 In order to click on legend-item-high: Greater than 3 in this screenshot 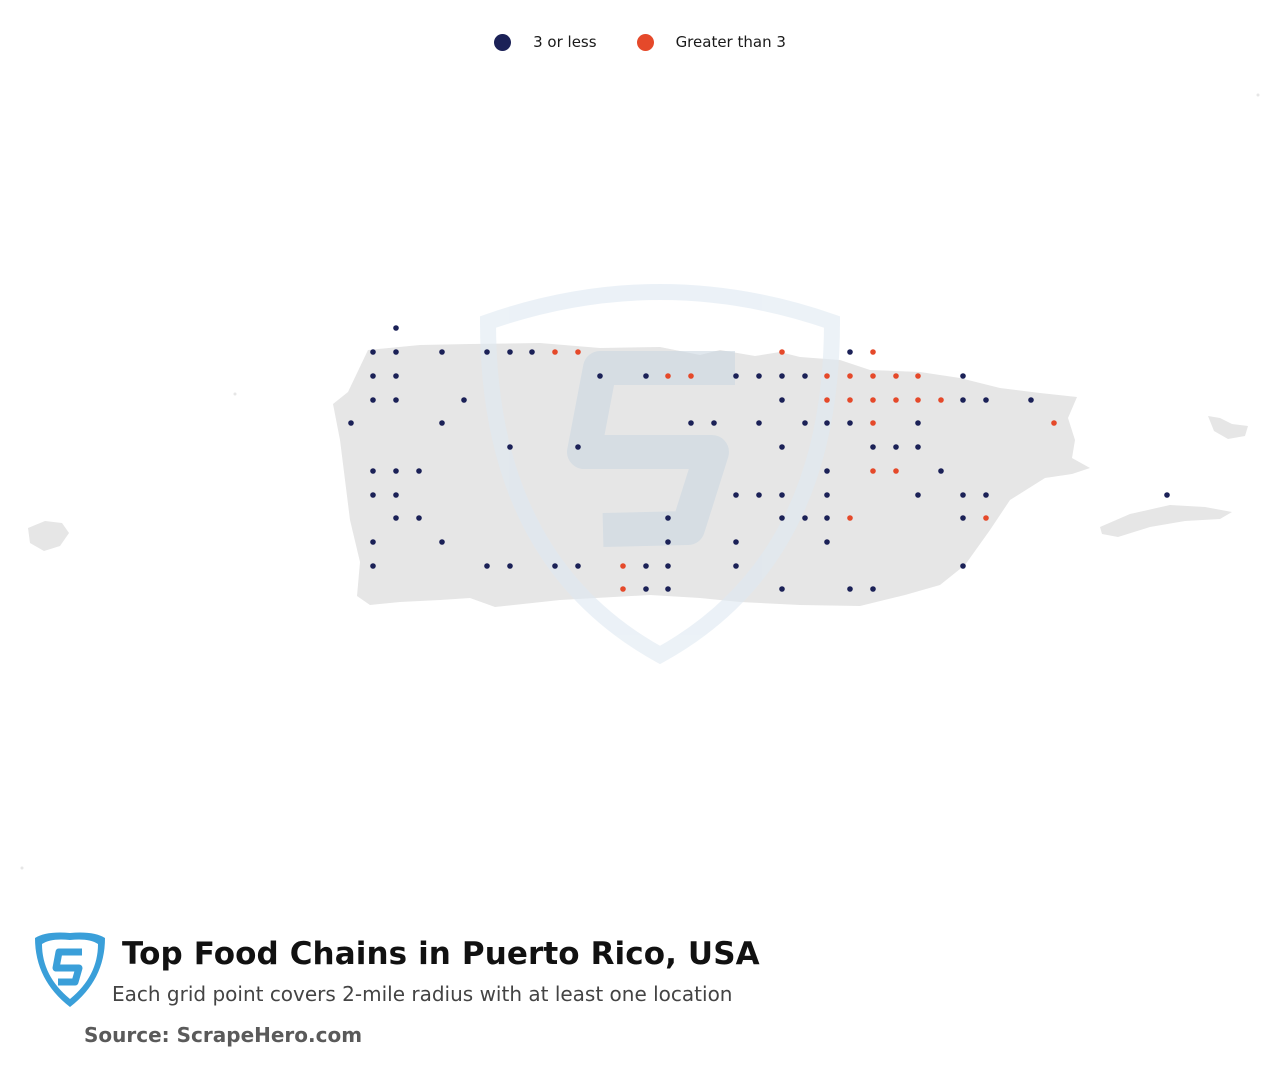, I will do `click(711, 42)`.